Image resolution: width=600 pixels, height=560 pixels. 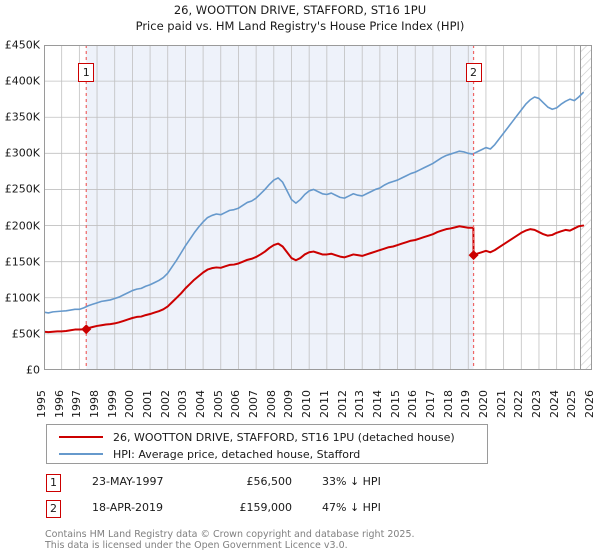 What do you see at coordinates (165, 404) in the screenshot?
I see `x-axis-tick: 2002` at bounding box center [165, 404].